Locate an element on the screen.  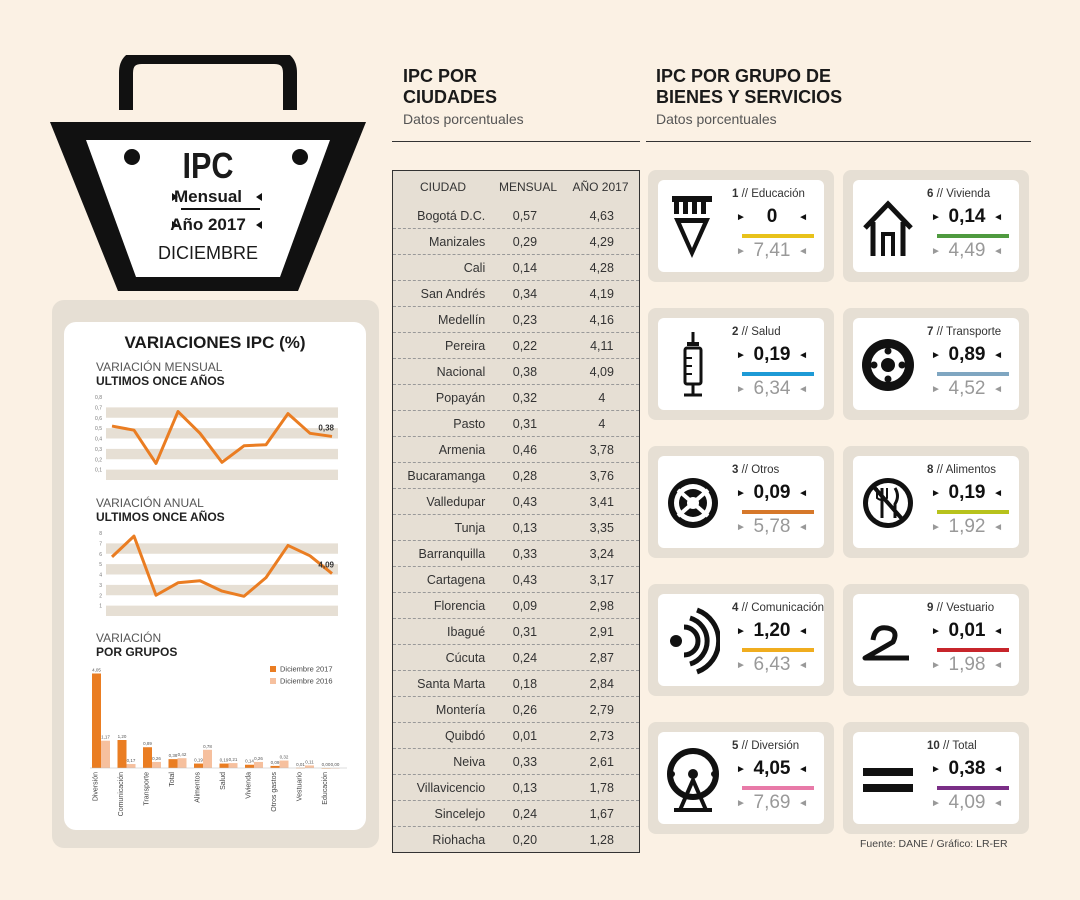
bar-value-label: 1,17 is located at coordinates (105, 737).